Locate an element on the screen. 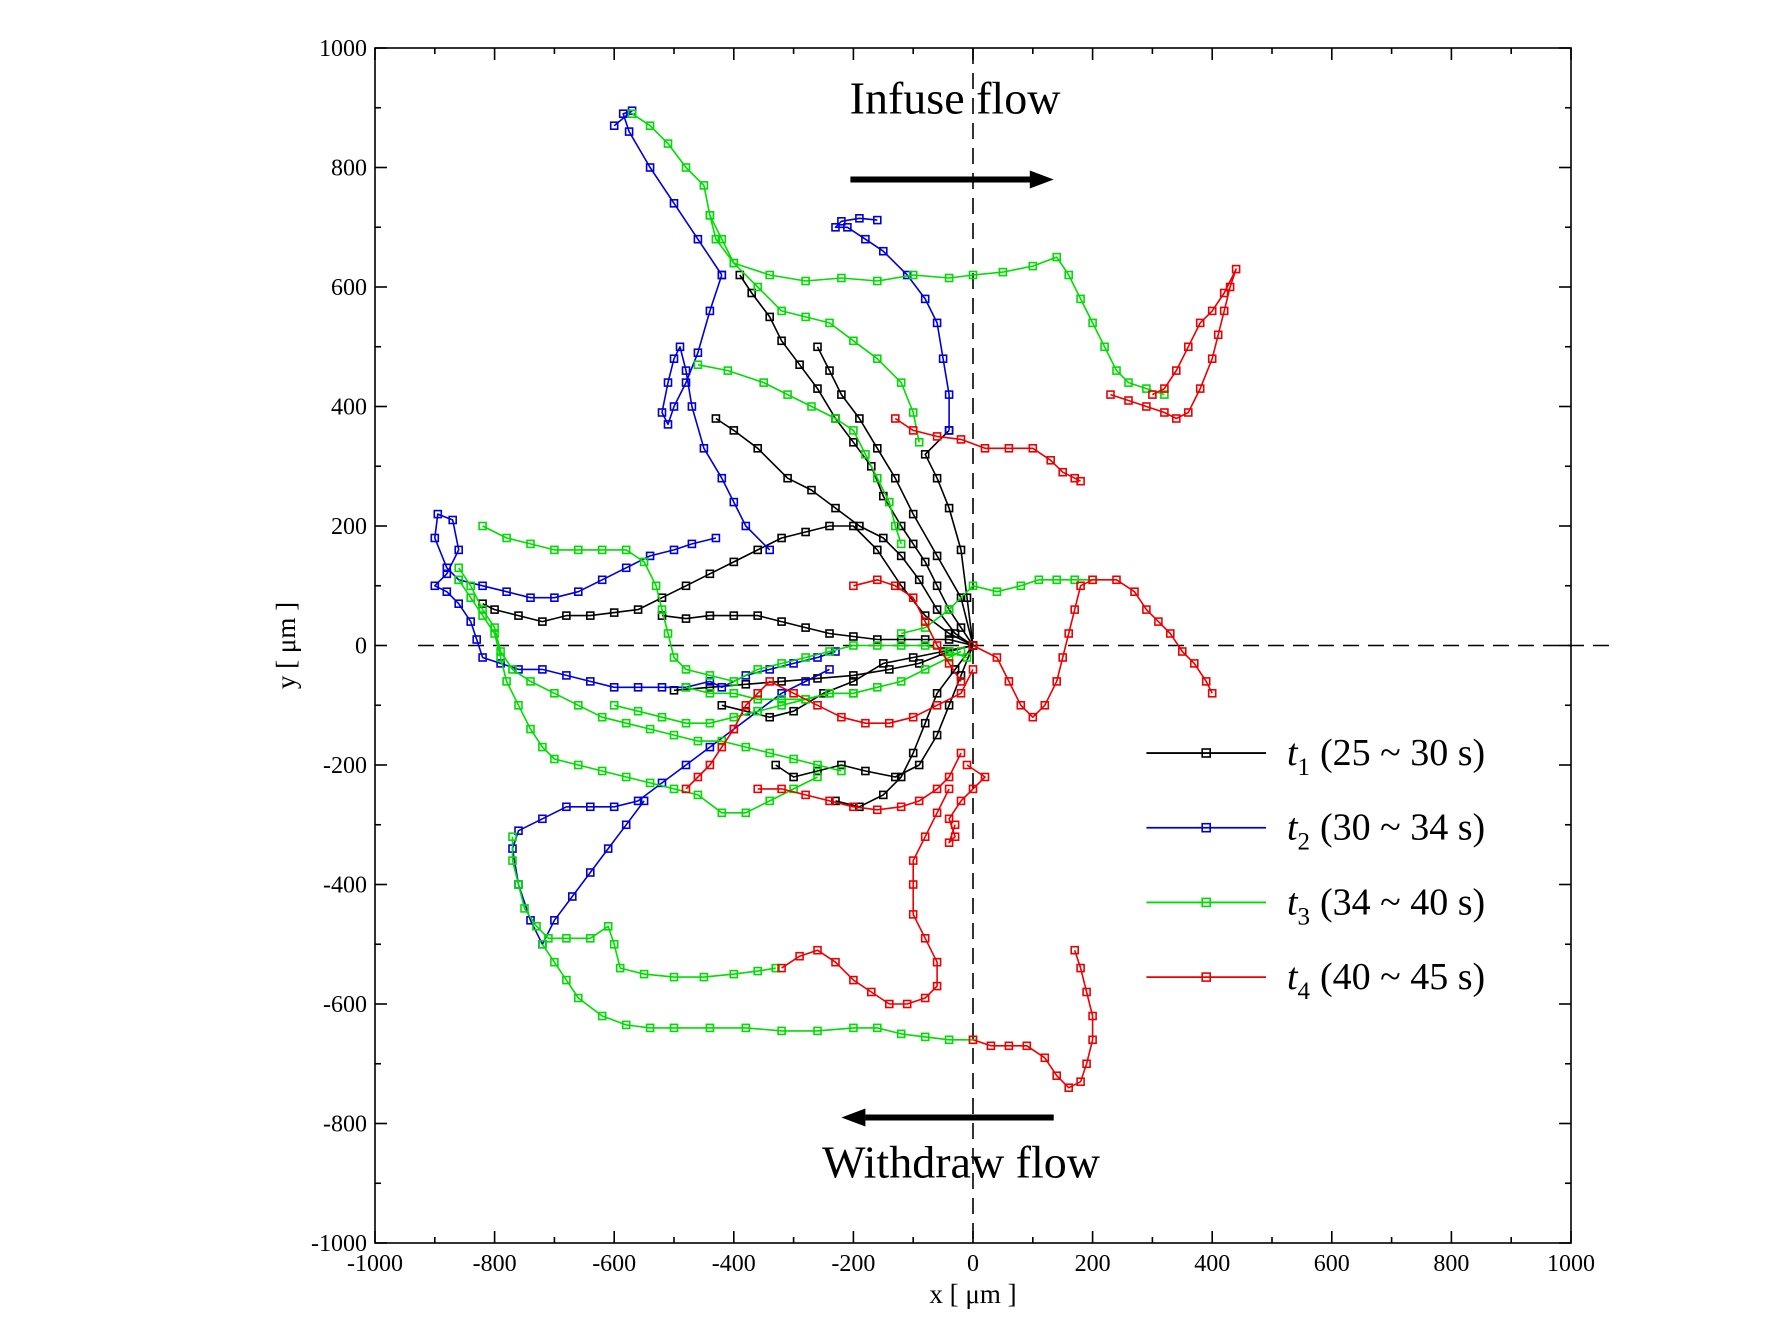 The width and height of the screenshot is (1772, 1331). legend-label: t4 (40 ~ 45 s) is located at coordinates (1386, 980).